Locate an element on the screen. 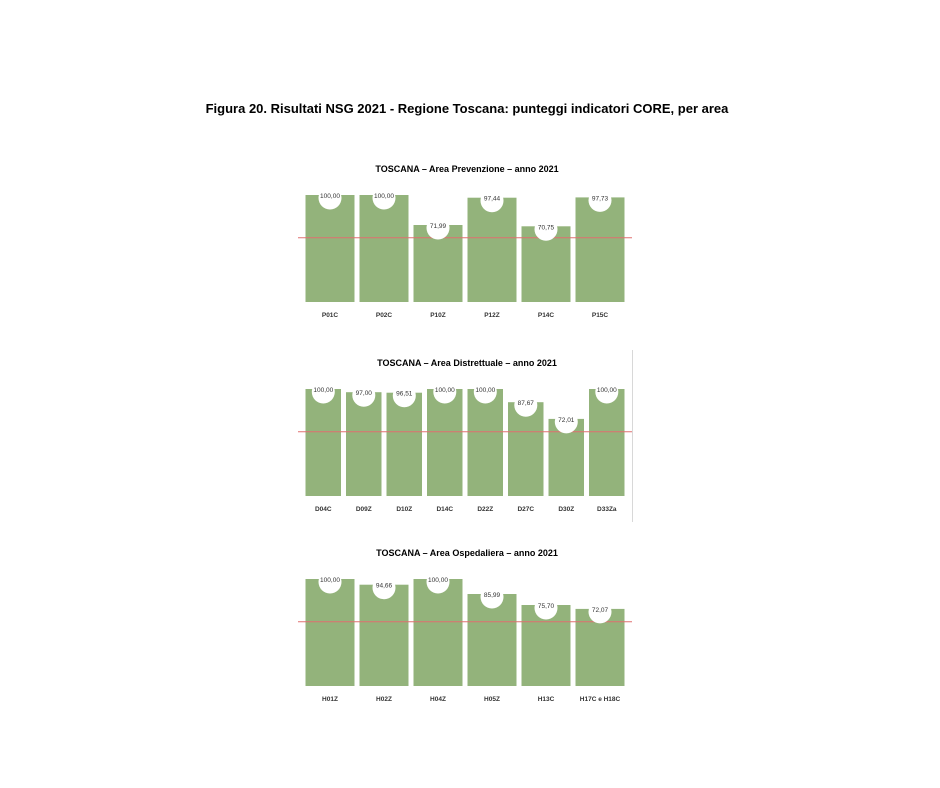  value-label: 70,75 is located at coordinates (546, 227).